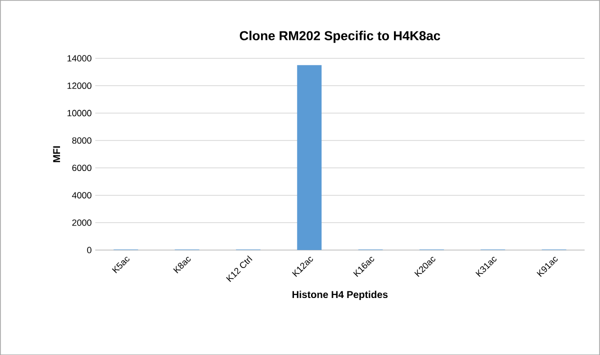 This screenshot has height=355, width=600. I want to click on y-tick-label: 12000, so click(80, 85).